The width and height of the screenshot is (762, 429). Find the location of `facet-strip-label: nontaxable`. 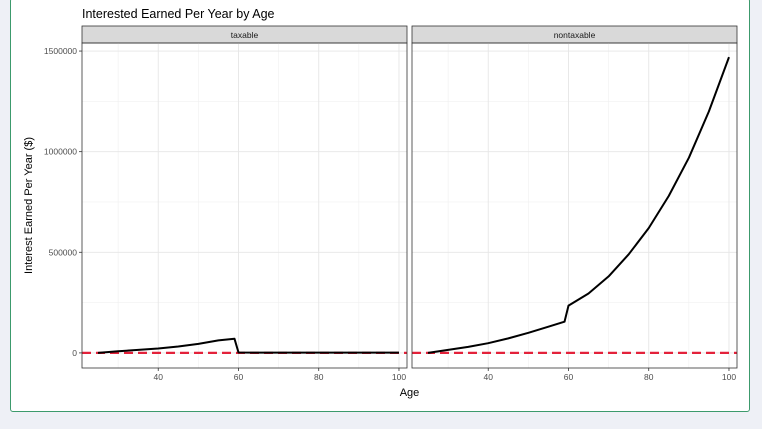

facet-strip-label: nontaxable is located at coordinates (575, 35).